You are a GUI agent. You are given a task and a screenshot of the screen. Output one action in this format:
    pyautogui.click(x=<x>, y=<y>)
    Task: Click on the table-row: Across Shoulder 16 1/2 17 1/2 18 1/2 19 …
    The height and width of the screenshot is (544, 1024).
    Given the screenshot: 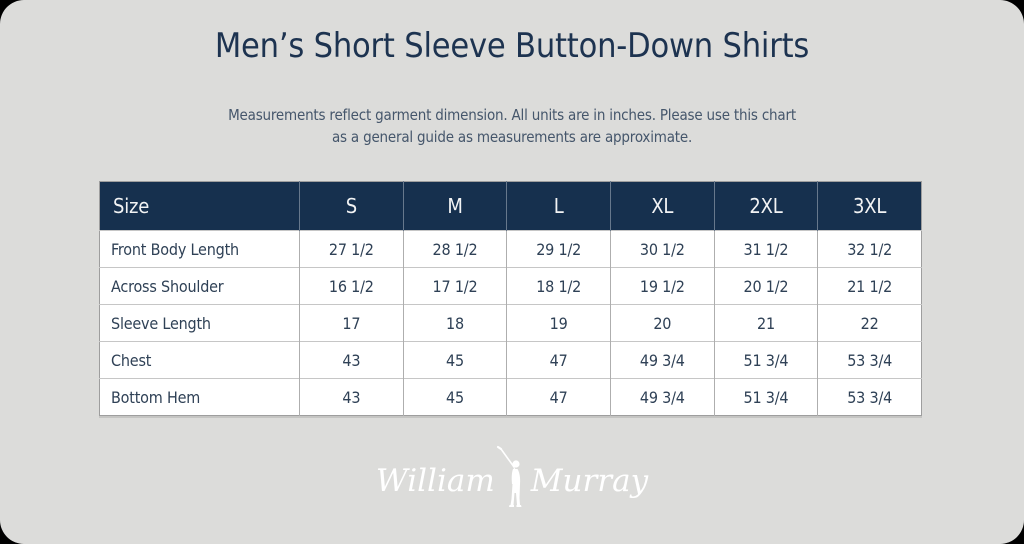 What is the action you would take?
    pyautogui.click(x=510, y=286)
    